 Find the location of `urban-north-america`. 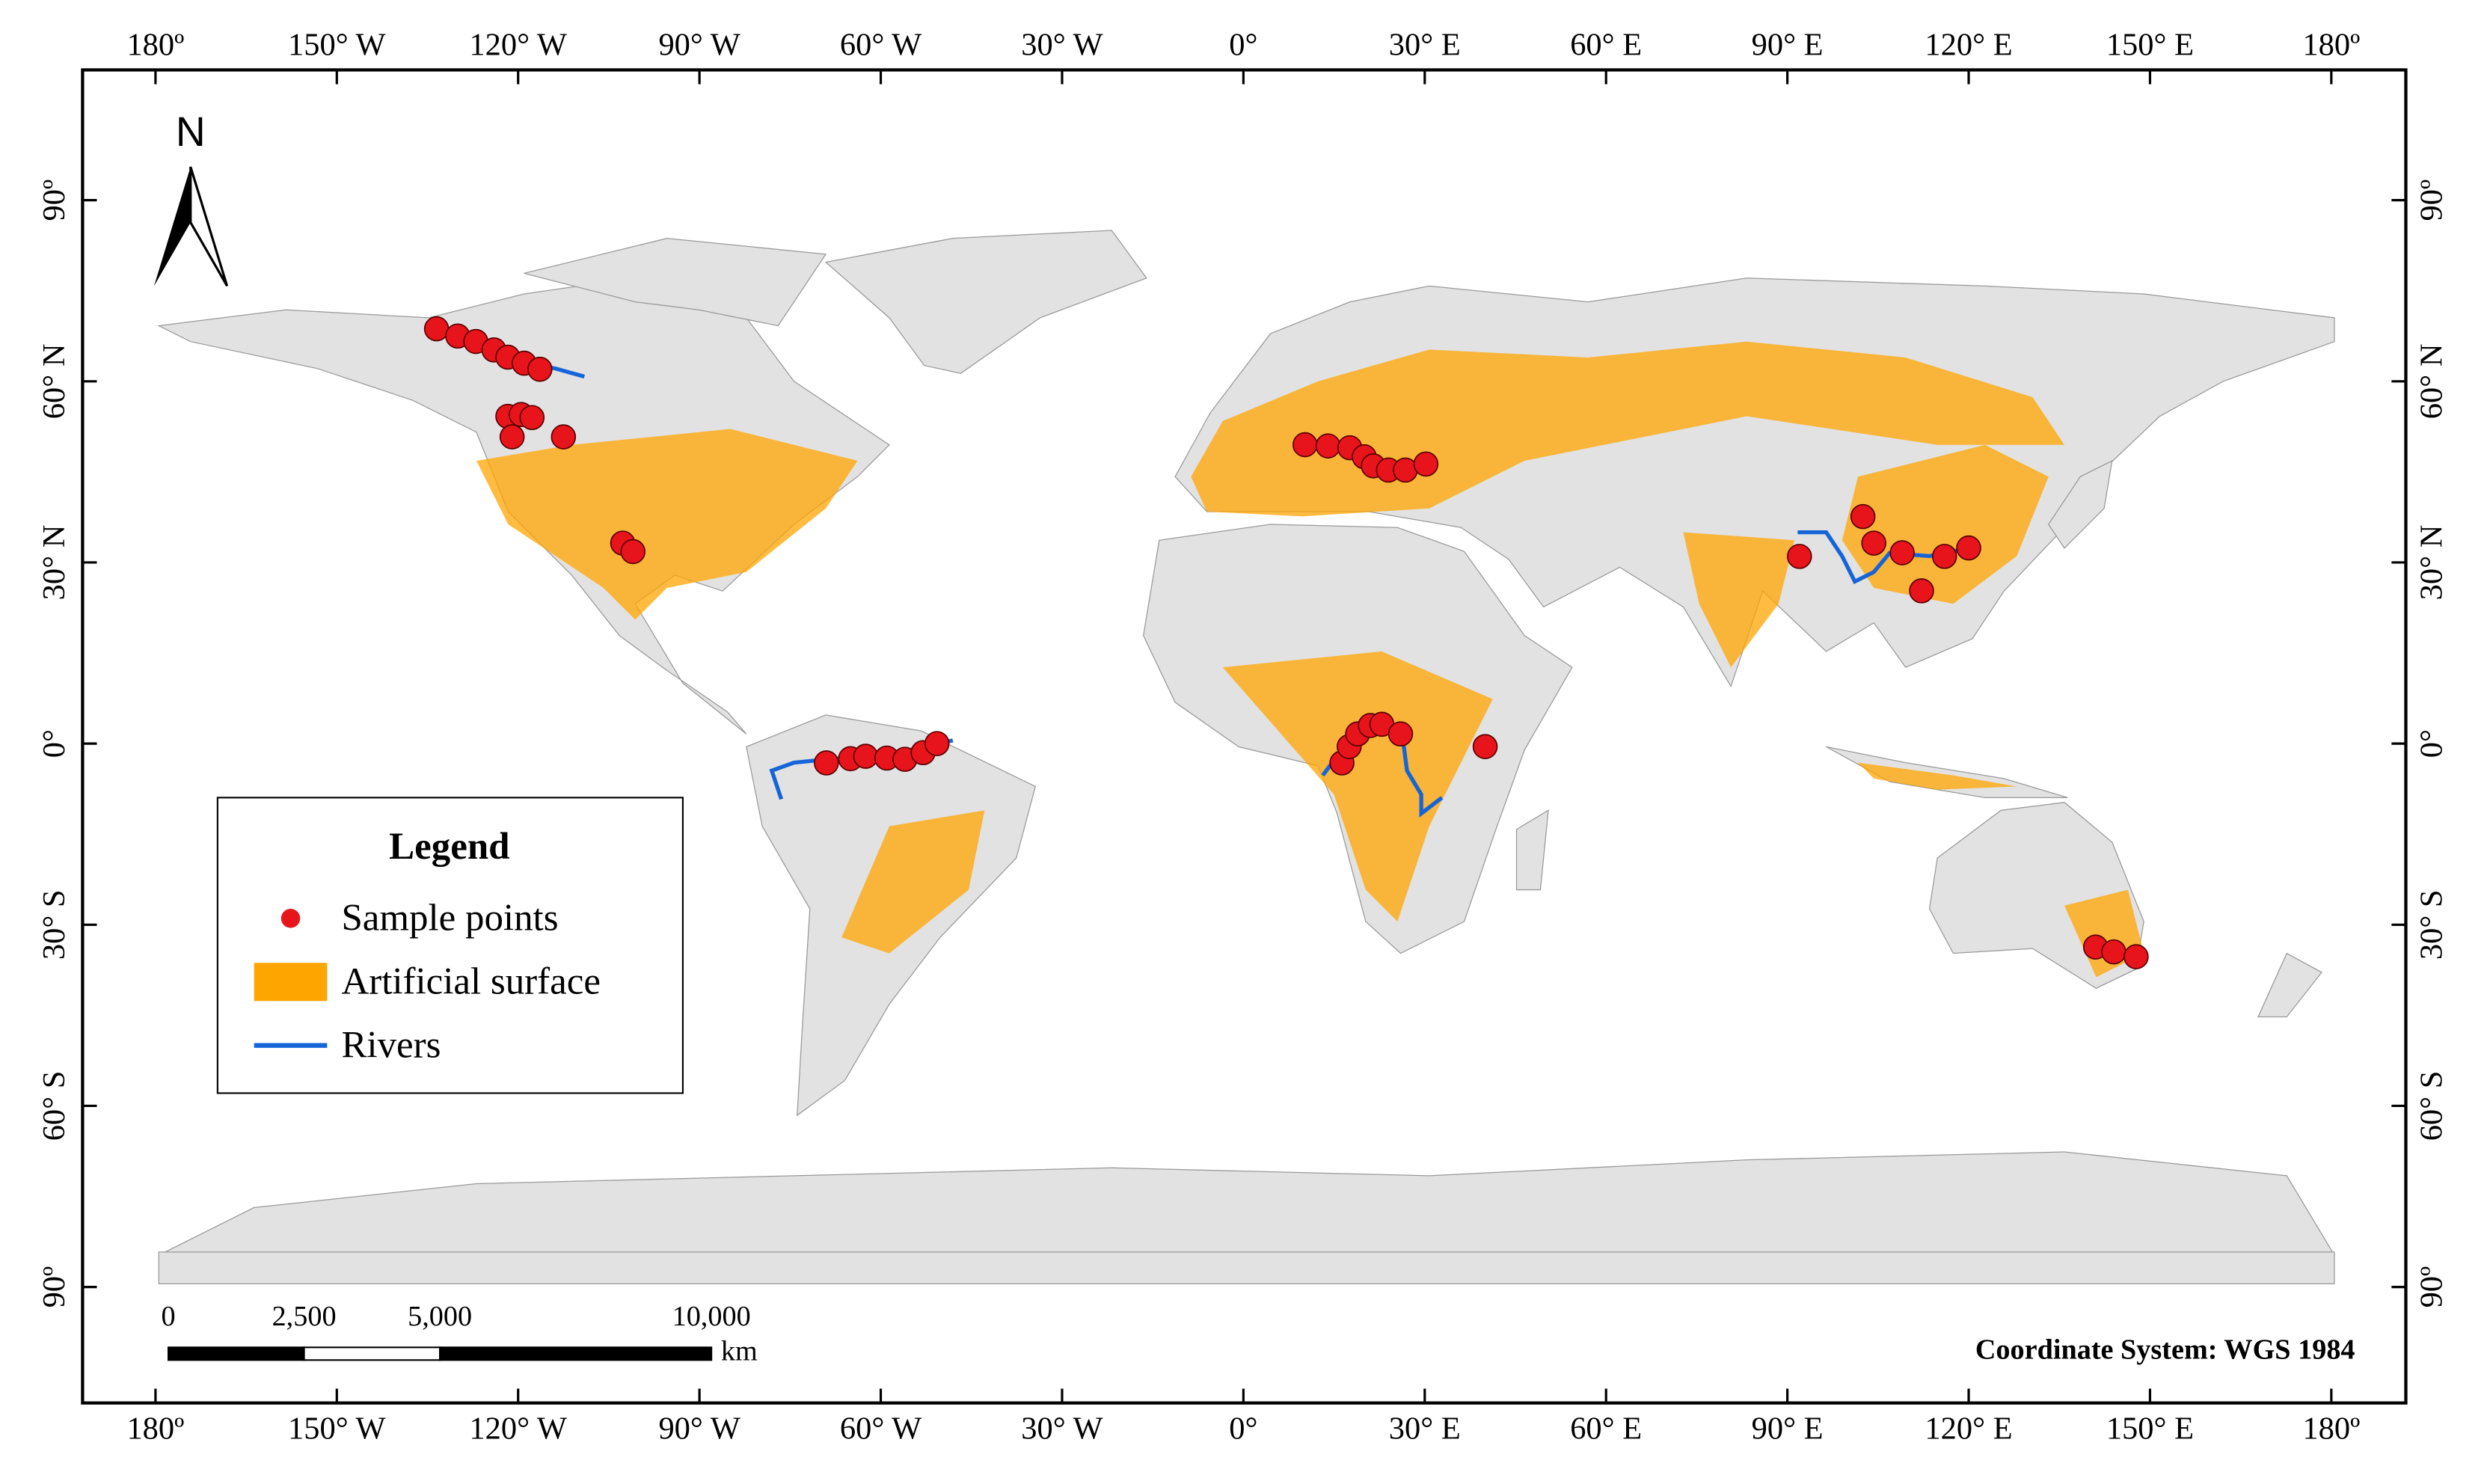

urban-north-america is located at coordinates (667, 524).